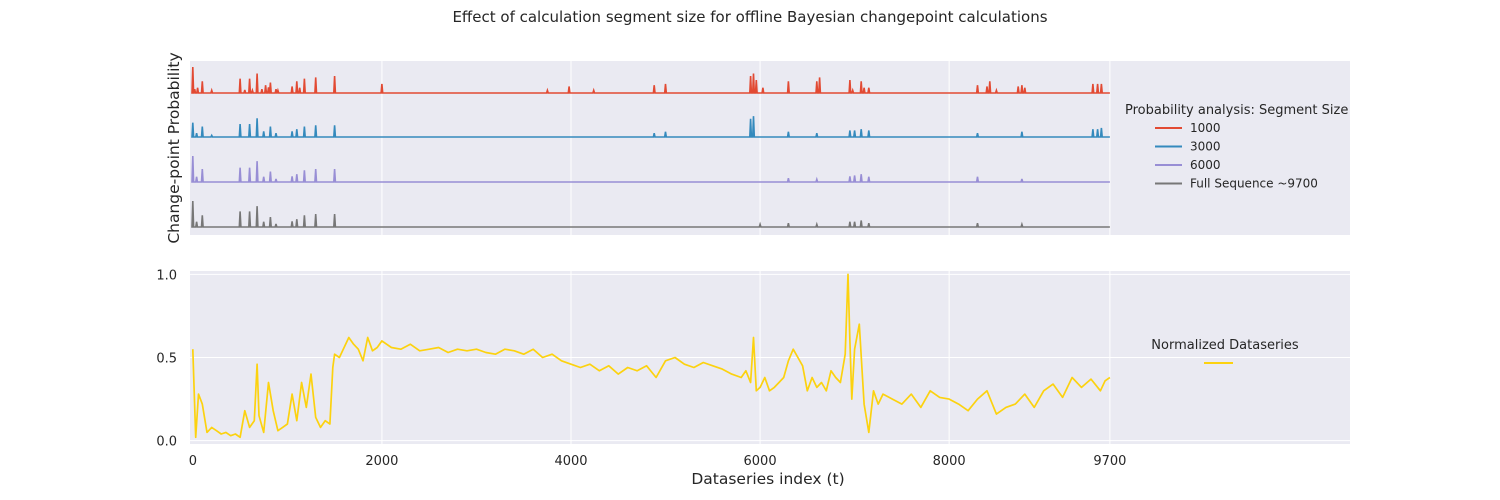  I want to click on bottom-legend: Normalized Dataseries, so click(1225, 351).